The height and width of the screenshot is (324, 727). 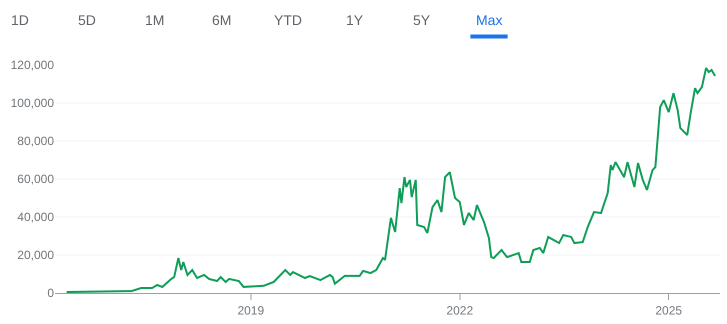 I want to click on text: 1M, so click(x=154, y=20).